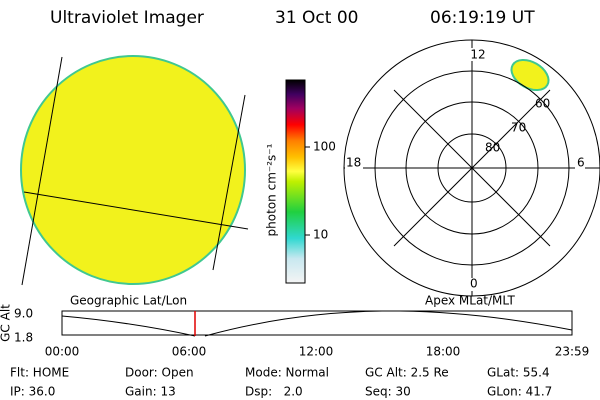  What do you see at coordinates (316, 352) in the screenshot?
I see `x-label: 12:00` at bounding box center [316, 352].